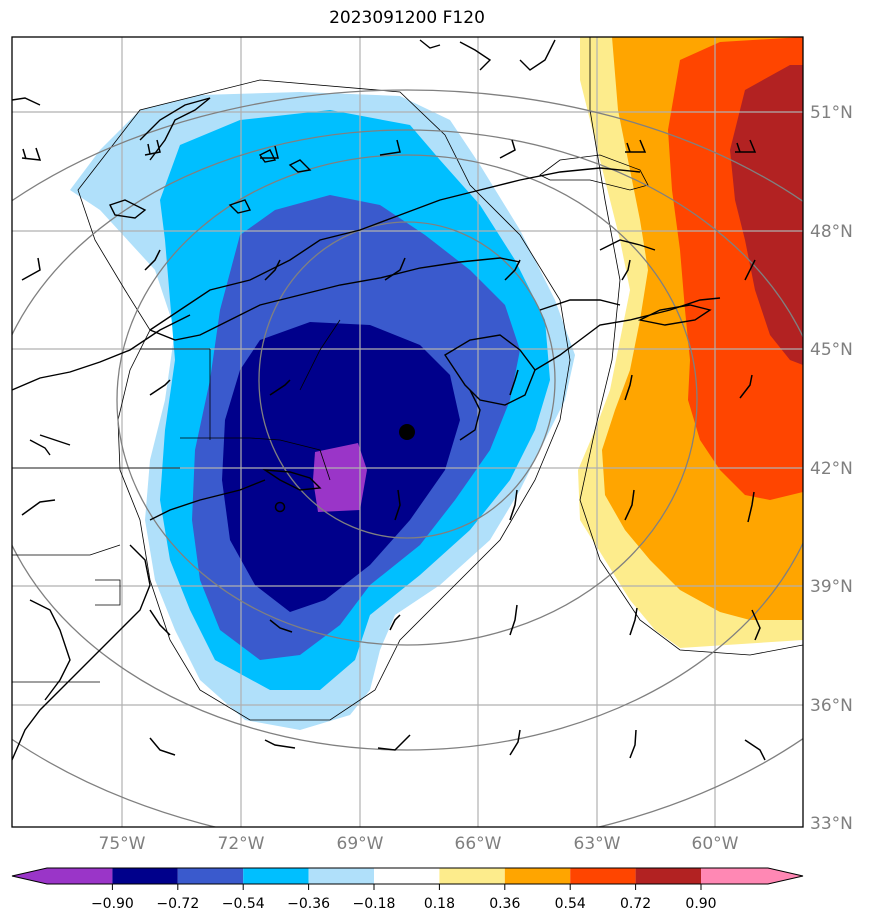 The image size is (873, 924). What do you see at coordinates (406, 887) in the screenshot?
I see `colorbar-ticks` at bounding box center [406, 887].